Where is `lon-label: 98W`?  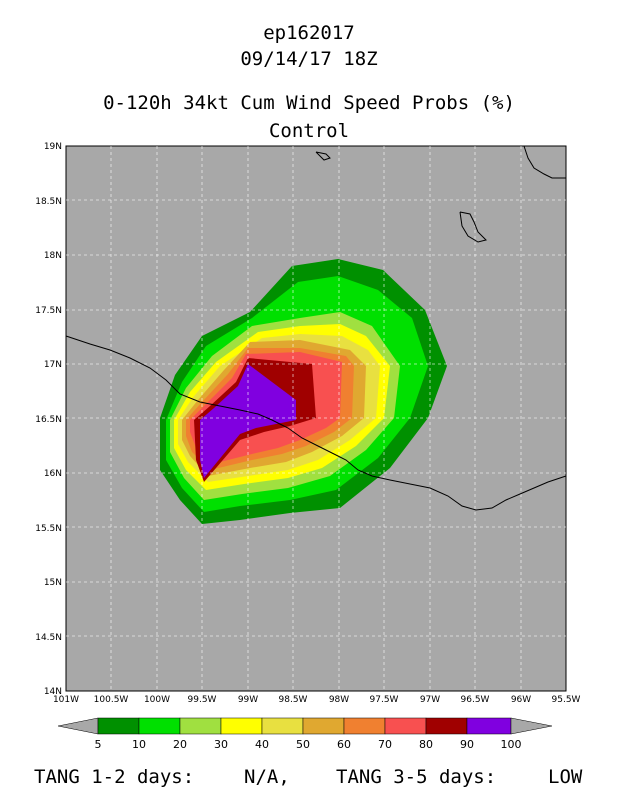 lon-label: 98W is located at coordinates (339, 700).